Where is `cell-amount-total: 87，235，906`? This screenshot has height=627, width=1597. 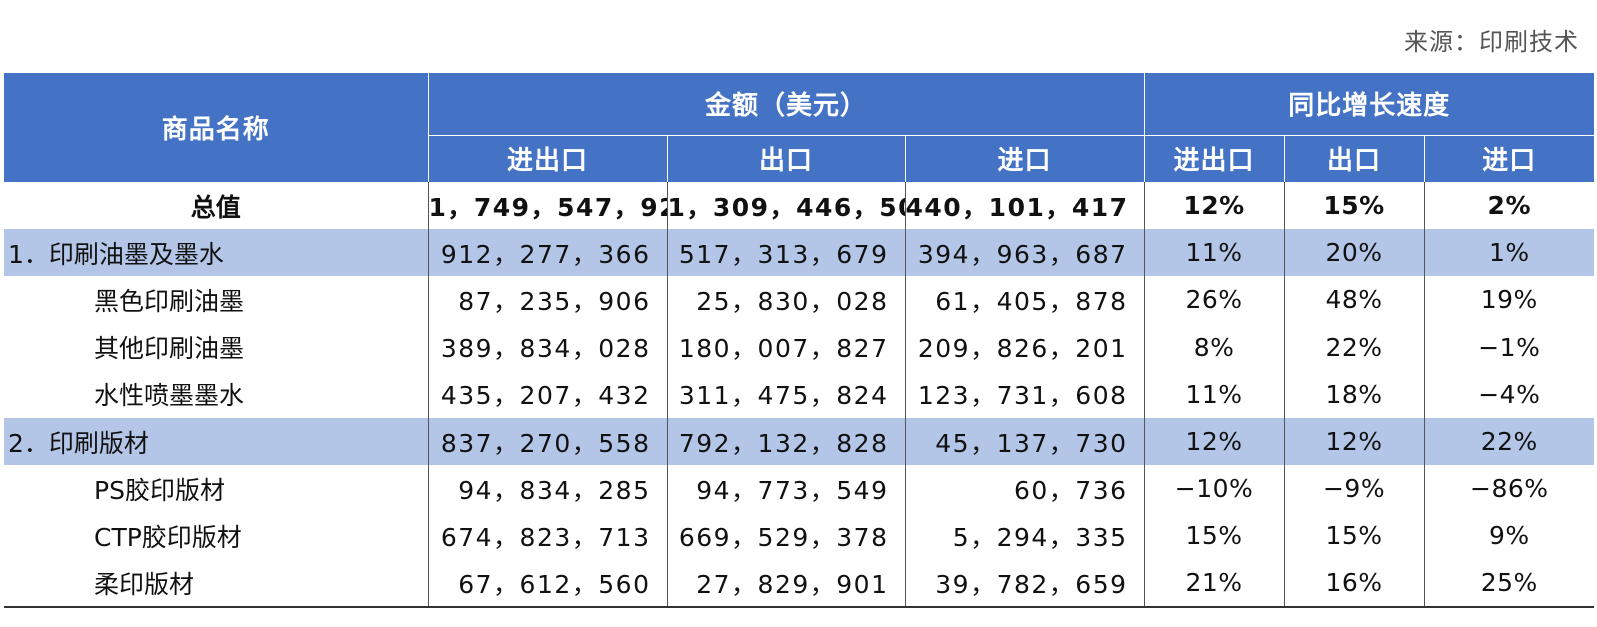
cell-amount-total: 87，235，906 is located at coordinates (547, 300).